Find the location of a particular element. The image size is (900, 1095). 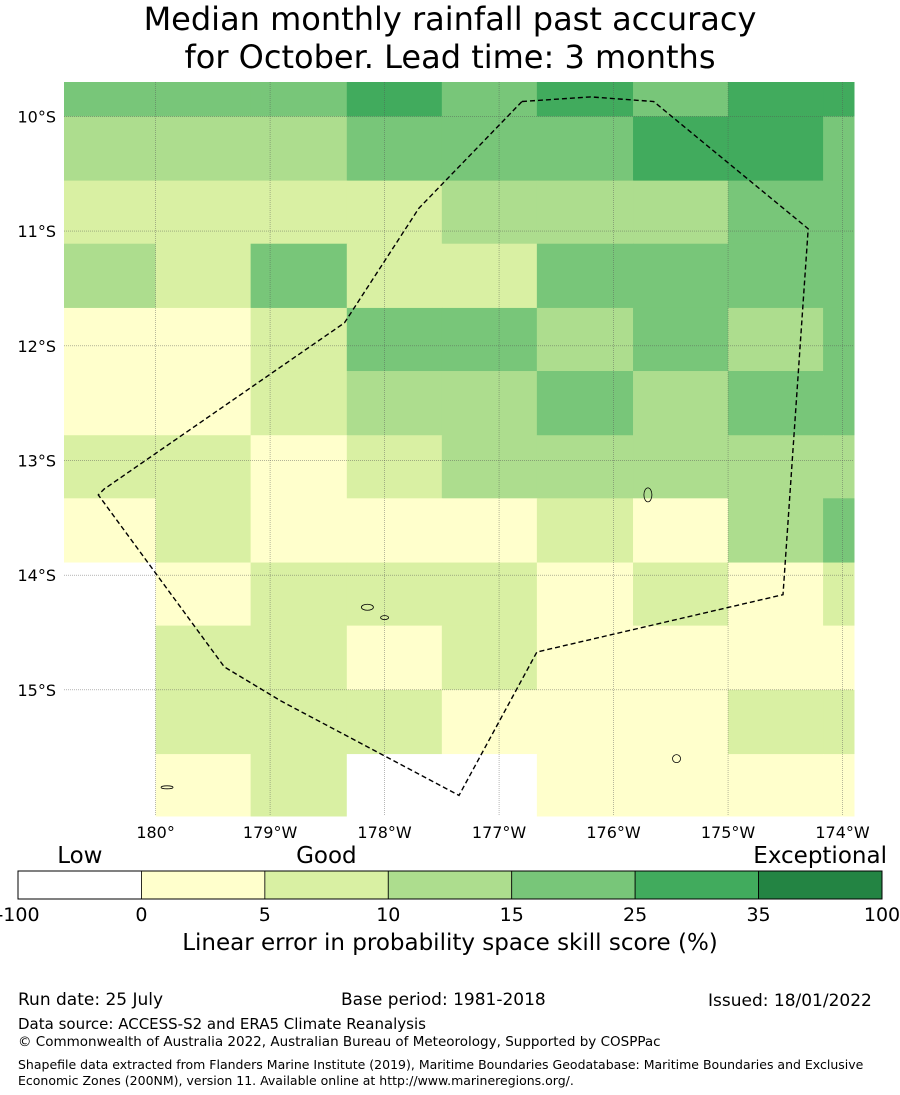

title-line-2: for October. Lead time: 3 months is located at coordinates (450, 57).